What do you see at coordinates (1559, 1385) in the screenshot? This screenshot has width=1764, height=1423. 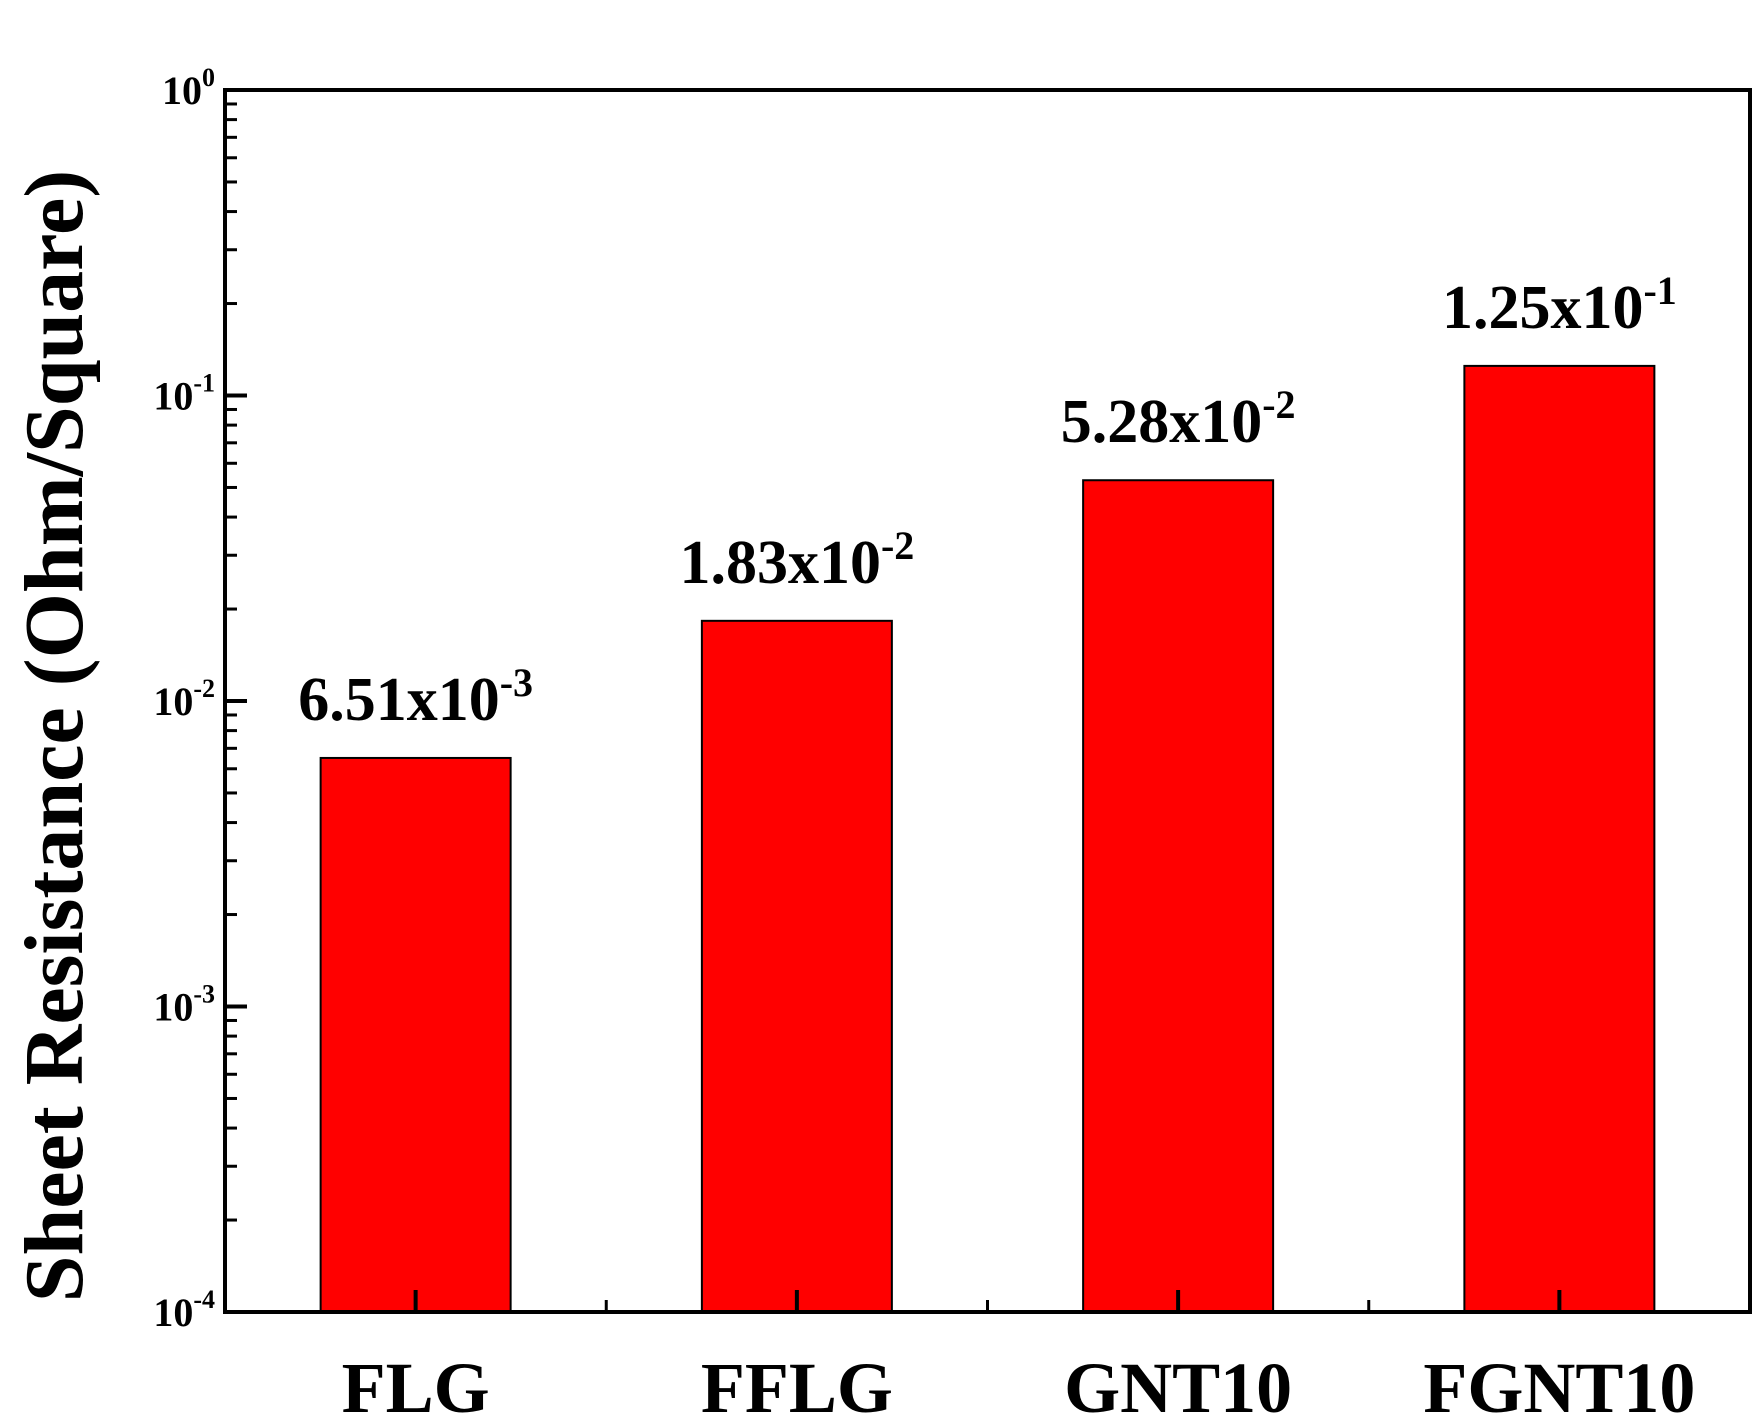 I see `category-label-fgnt10: FGNT10` at bounding box center [1559, 1385].